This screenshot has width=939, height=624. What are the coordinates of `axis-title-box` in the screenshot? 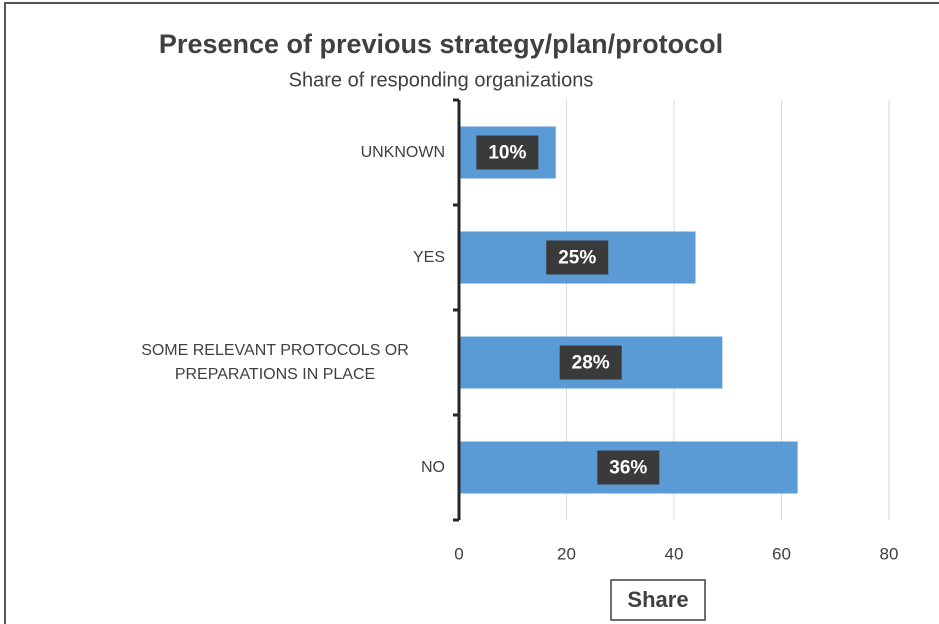 It's located at (658, 600).